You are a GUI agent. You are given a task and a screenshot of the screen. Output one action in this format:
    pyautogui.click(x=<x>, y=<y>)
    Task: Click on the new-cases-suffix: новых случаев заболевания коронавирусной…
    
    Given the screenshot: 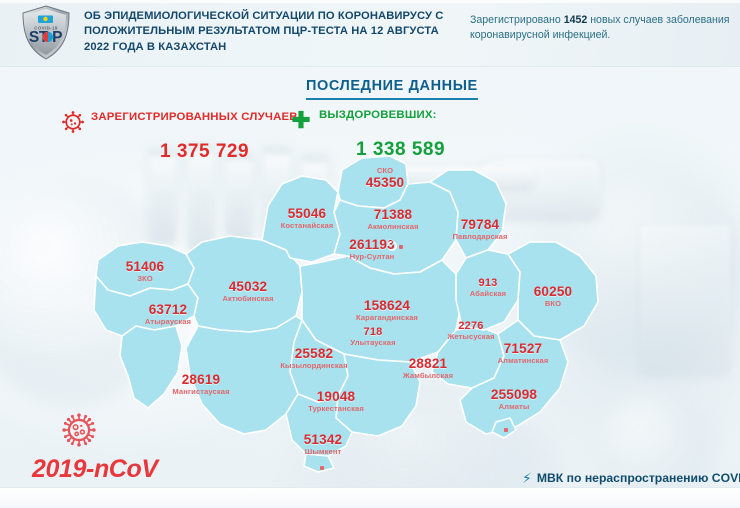 What is the action you would take?
    pyautogui.click(x=600, y=27)
    